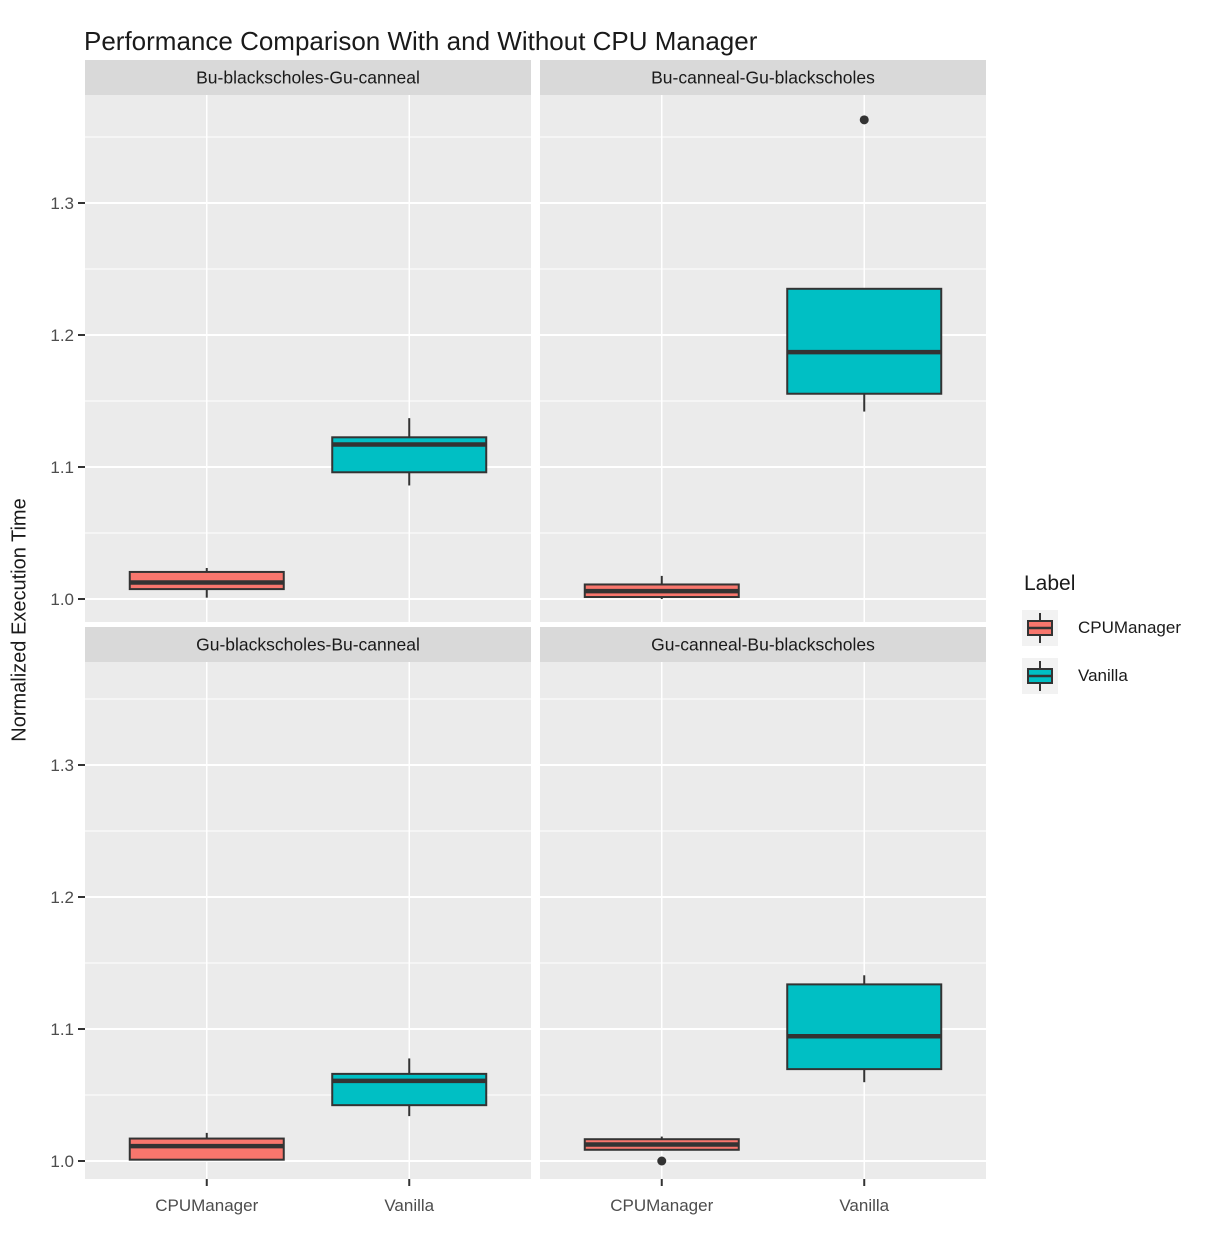 The width and height of the screenshot is (1220, 1238). What do you see at coordinates (1050, 583) in the screenshot?
I see `legend-title: Label` at bounding box center [1050, 583].